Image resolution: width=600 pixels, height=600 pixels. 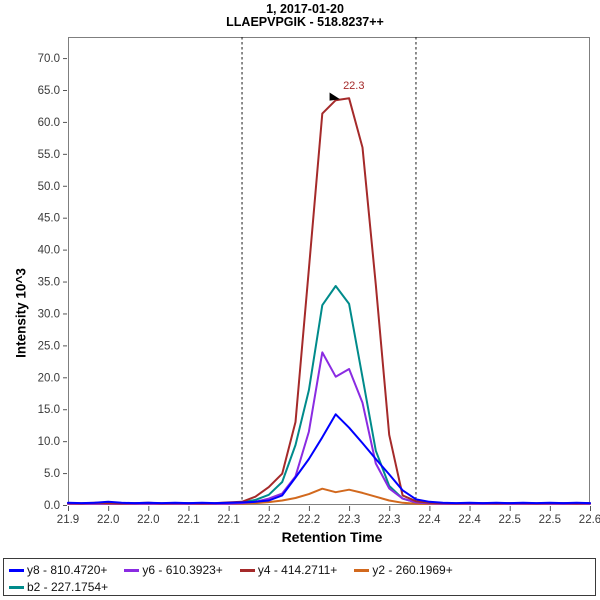 What do you see at coordinates (68, 587) in the screenshot?
I see `legend-label-b2: b2 - 227.1754+` at bounding box center [68, 587].